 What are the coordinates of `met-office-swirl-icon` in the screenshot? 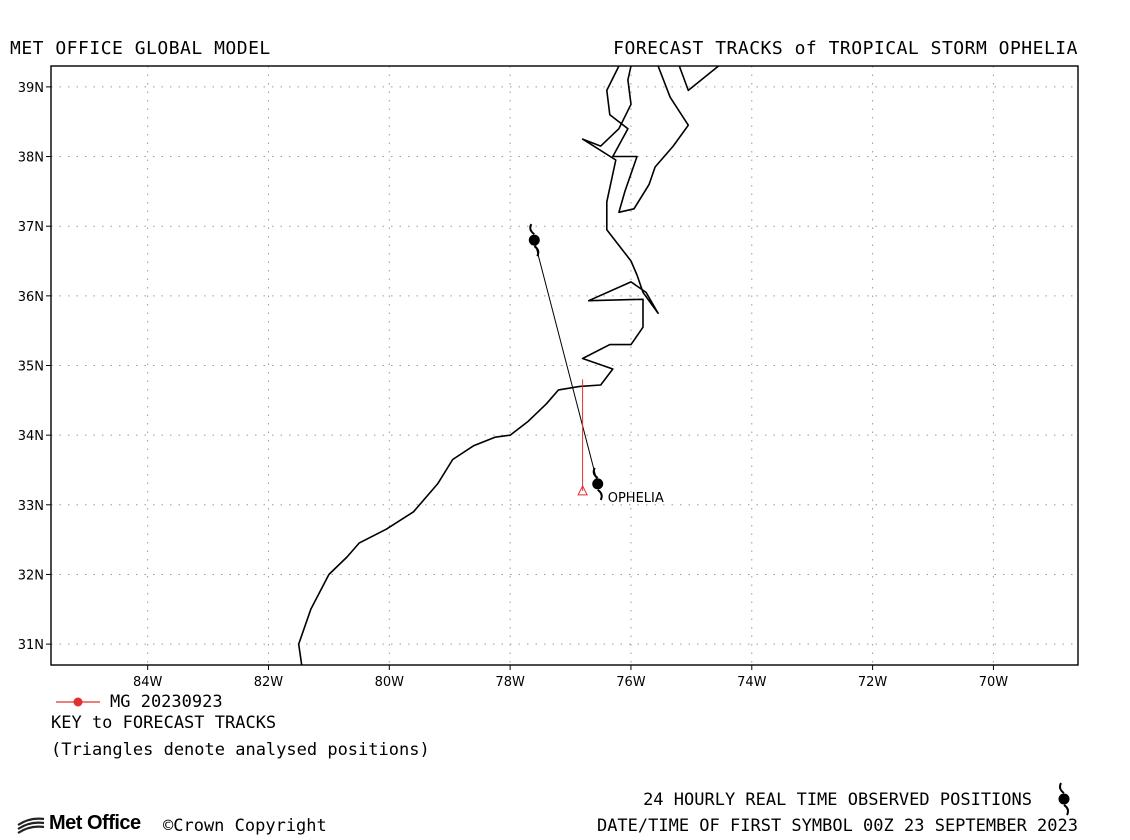 It's located at (31, 825).